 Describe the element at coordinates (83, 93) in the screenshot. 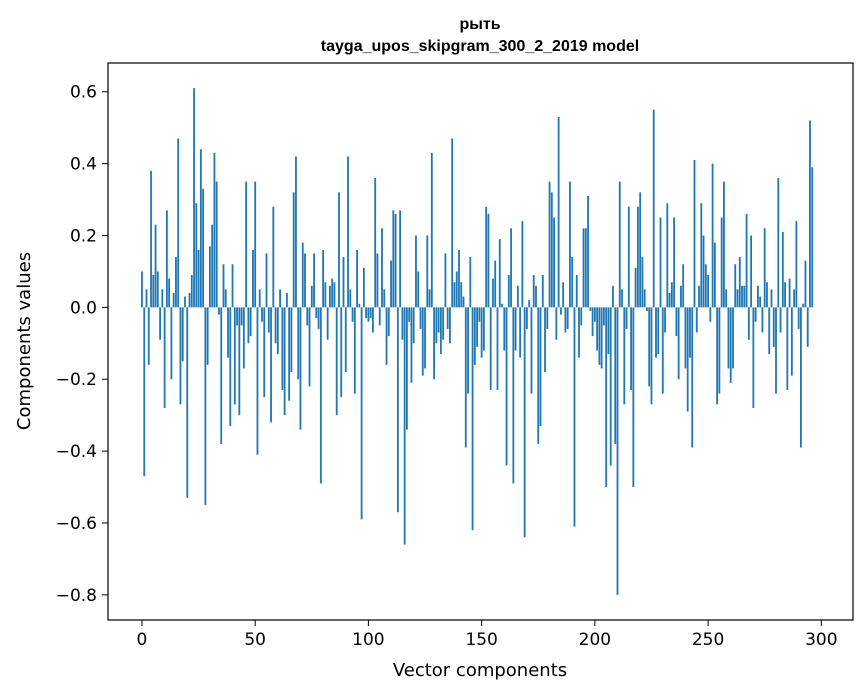

I see `y-tick-label: 0.6` at that location.